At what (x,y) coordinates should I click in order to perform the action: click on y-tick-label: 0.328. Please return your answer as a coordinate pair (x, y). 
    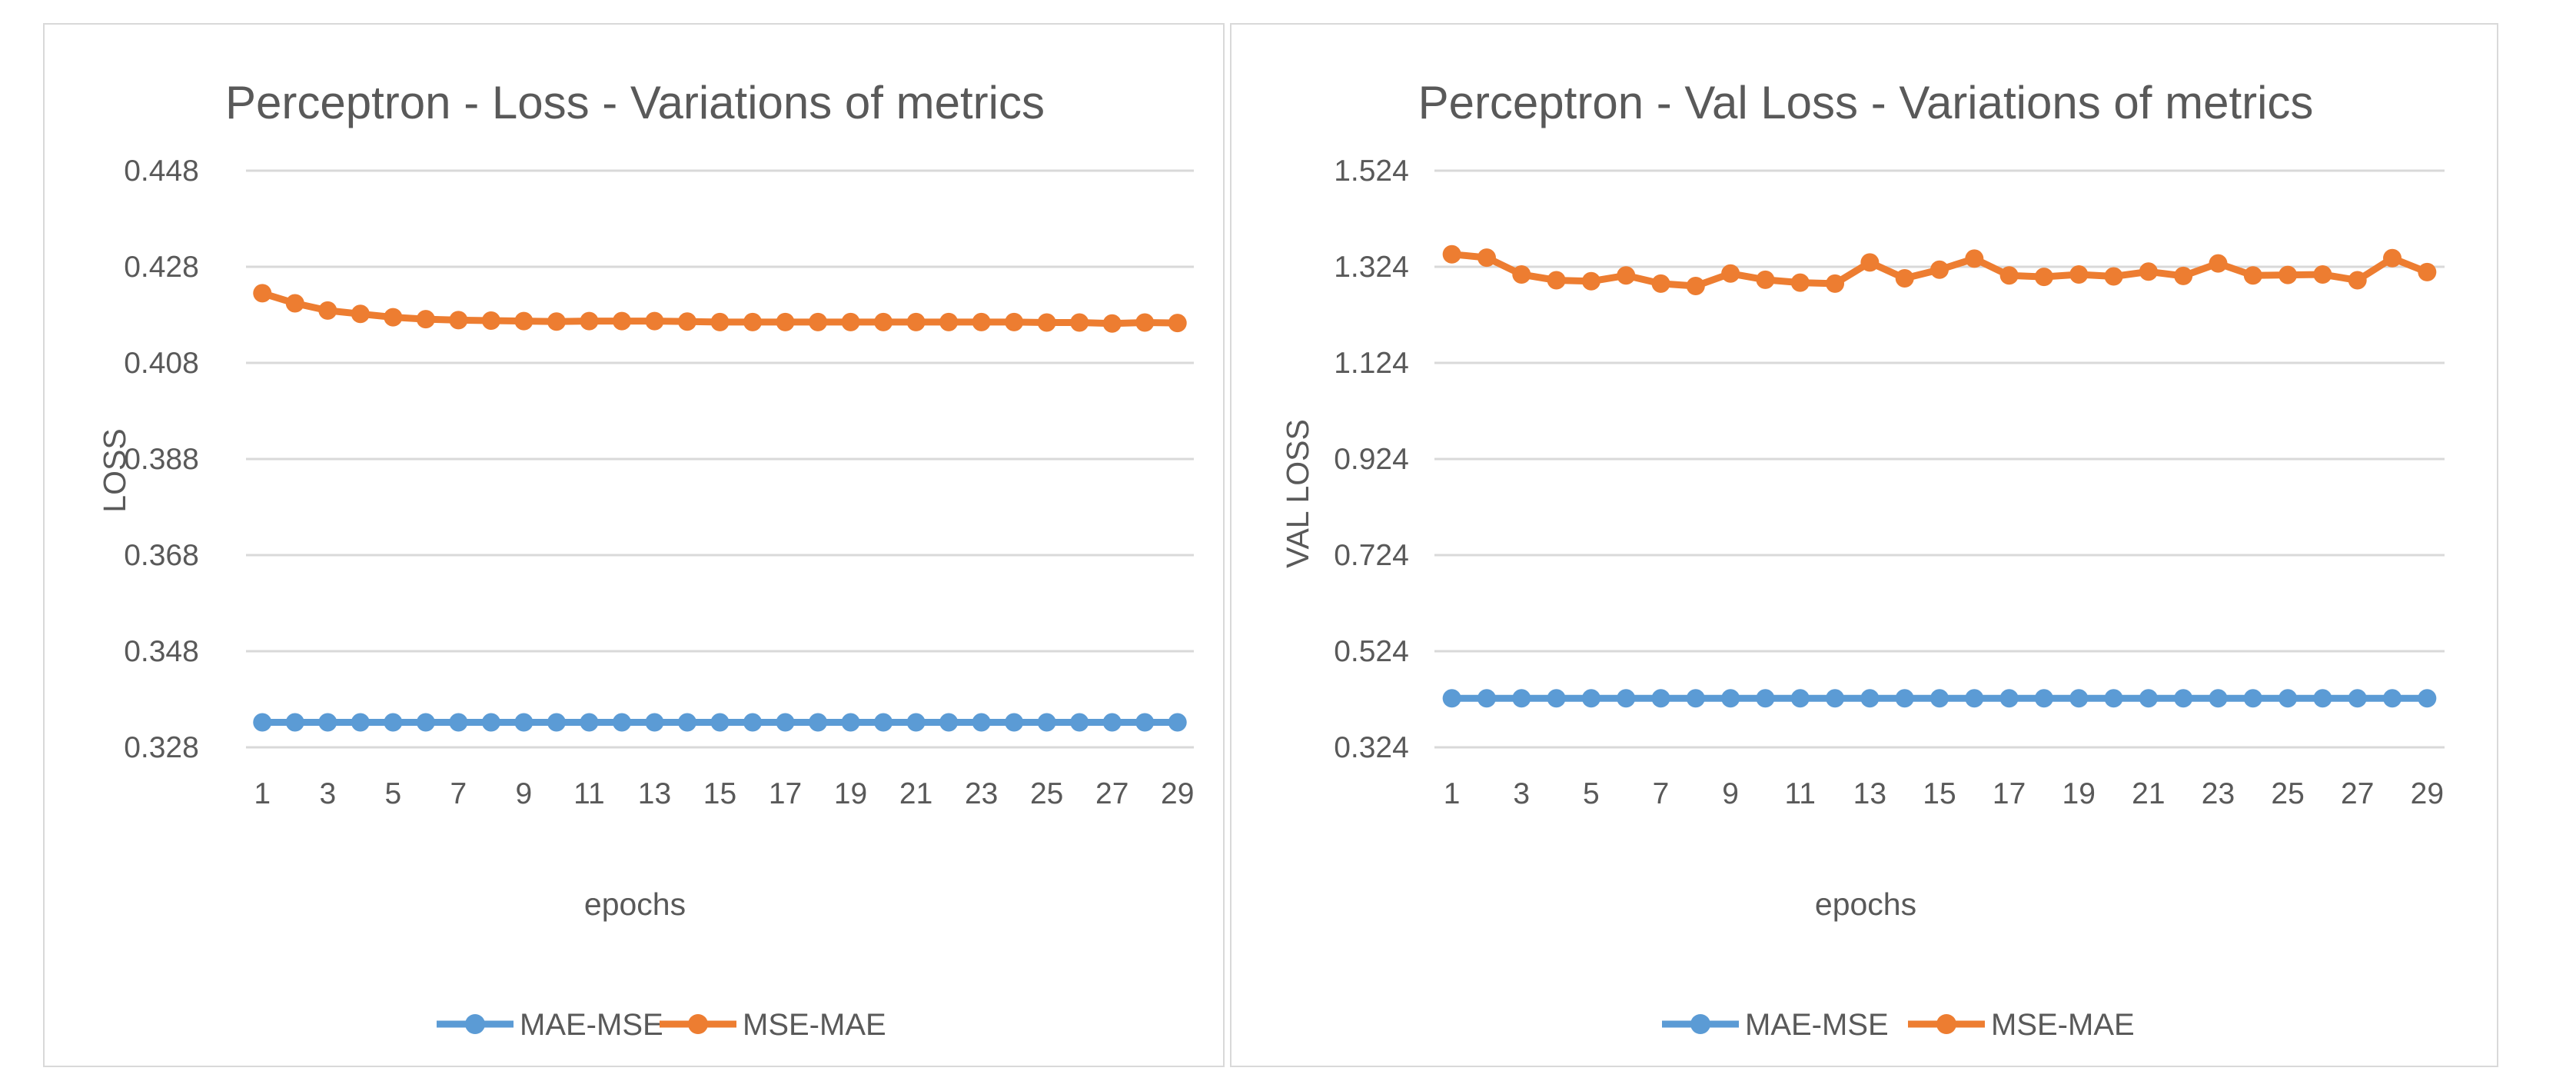
    Looking at the image, I should click on (161, 747).